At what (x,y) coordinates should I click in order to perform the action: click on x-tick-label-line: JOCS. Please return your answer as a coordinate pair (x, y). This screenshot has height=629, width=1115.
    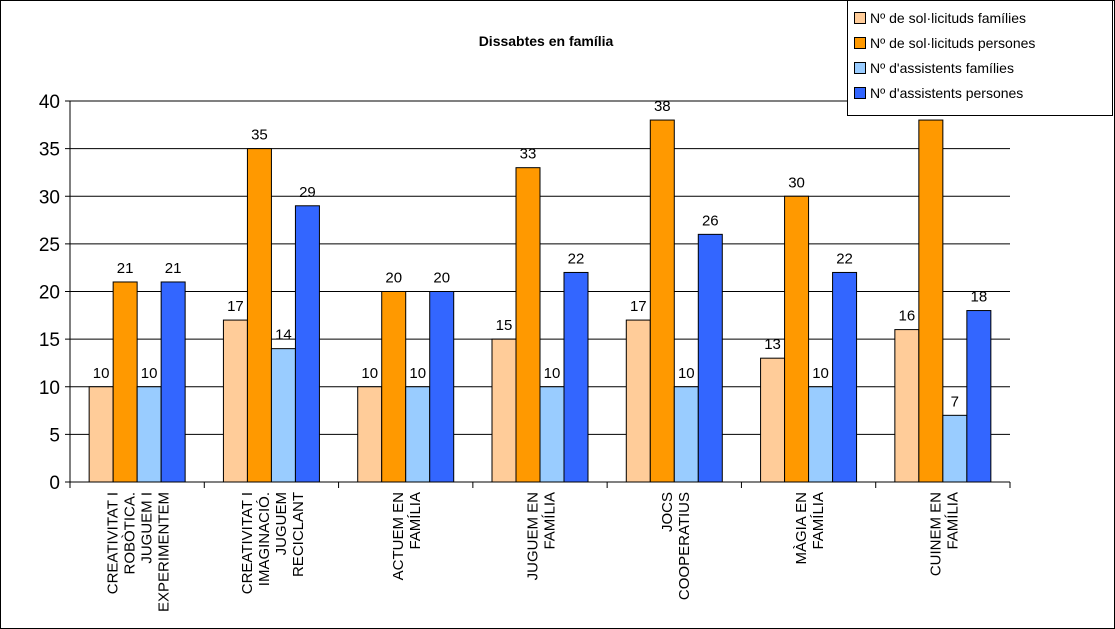
    Looking at the image, I should click on (667, 512).